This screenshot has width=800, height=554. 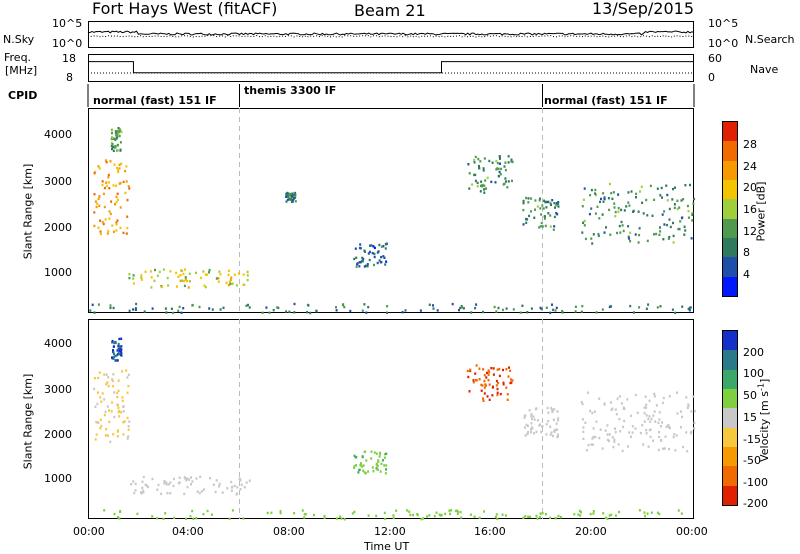 I want to click on power-colorbar-swatch, so click(x=730, y=209).